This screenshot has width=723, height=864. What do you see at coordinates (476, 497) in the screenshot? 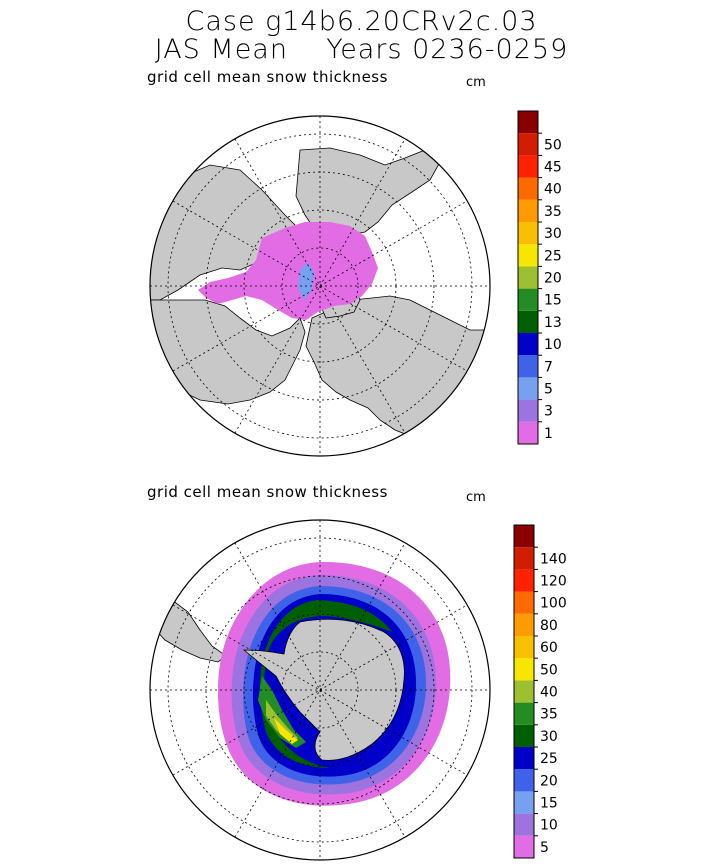
I see `south-unit-label: cm` at bounding box center [476, 497].